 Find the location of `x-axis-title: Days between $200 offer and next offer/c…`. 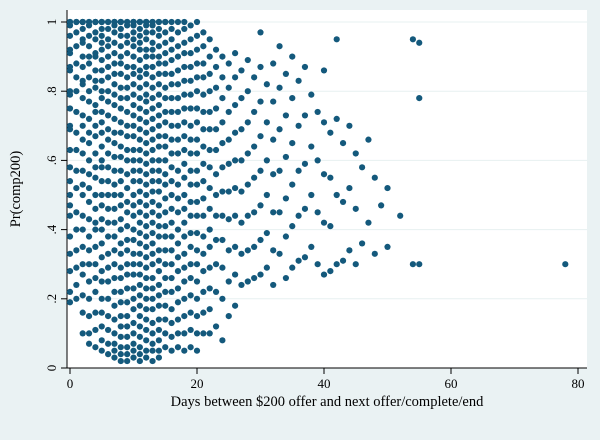

x-axis-title: Days between $200 offer and next offer/c… is located at coordinates (327, 402).